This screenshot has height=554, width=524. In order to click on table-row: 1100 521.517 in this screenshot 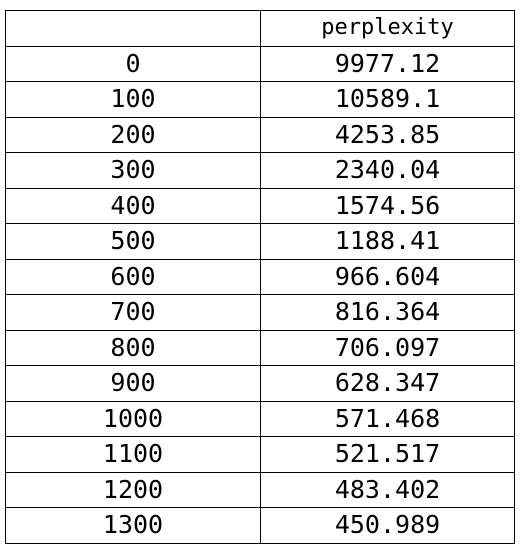, I will do `click(260, 454)`.